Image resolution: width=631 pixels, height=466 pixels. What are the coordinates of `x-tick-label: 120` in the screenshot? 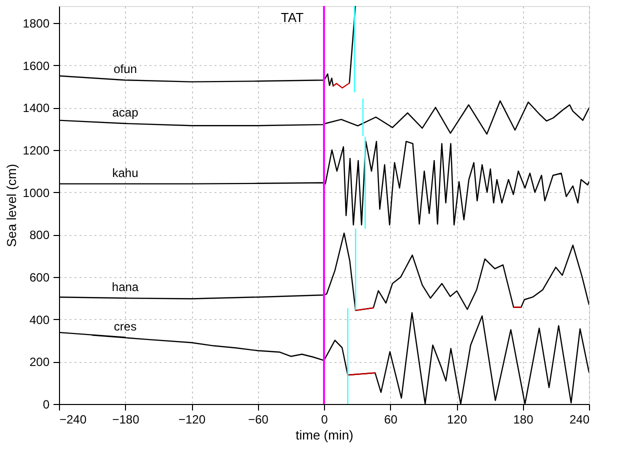 It's located at (457, 419).